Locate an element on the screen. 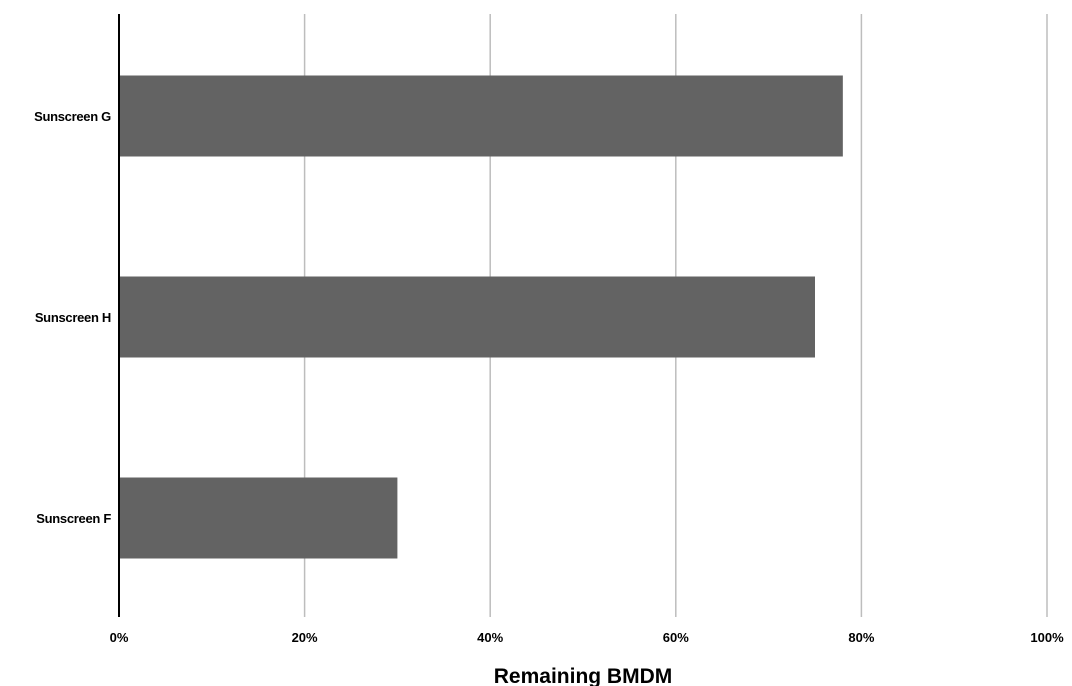 The image size is (1072, 686). category-label: Sunscreen F is located at coordinates (73, 518).